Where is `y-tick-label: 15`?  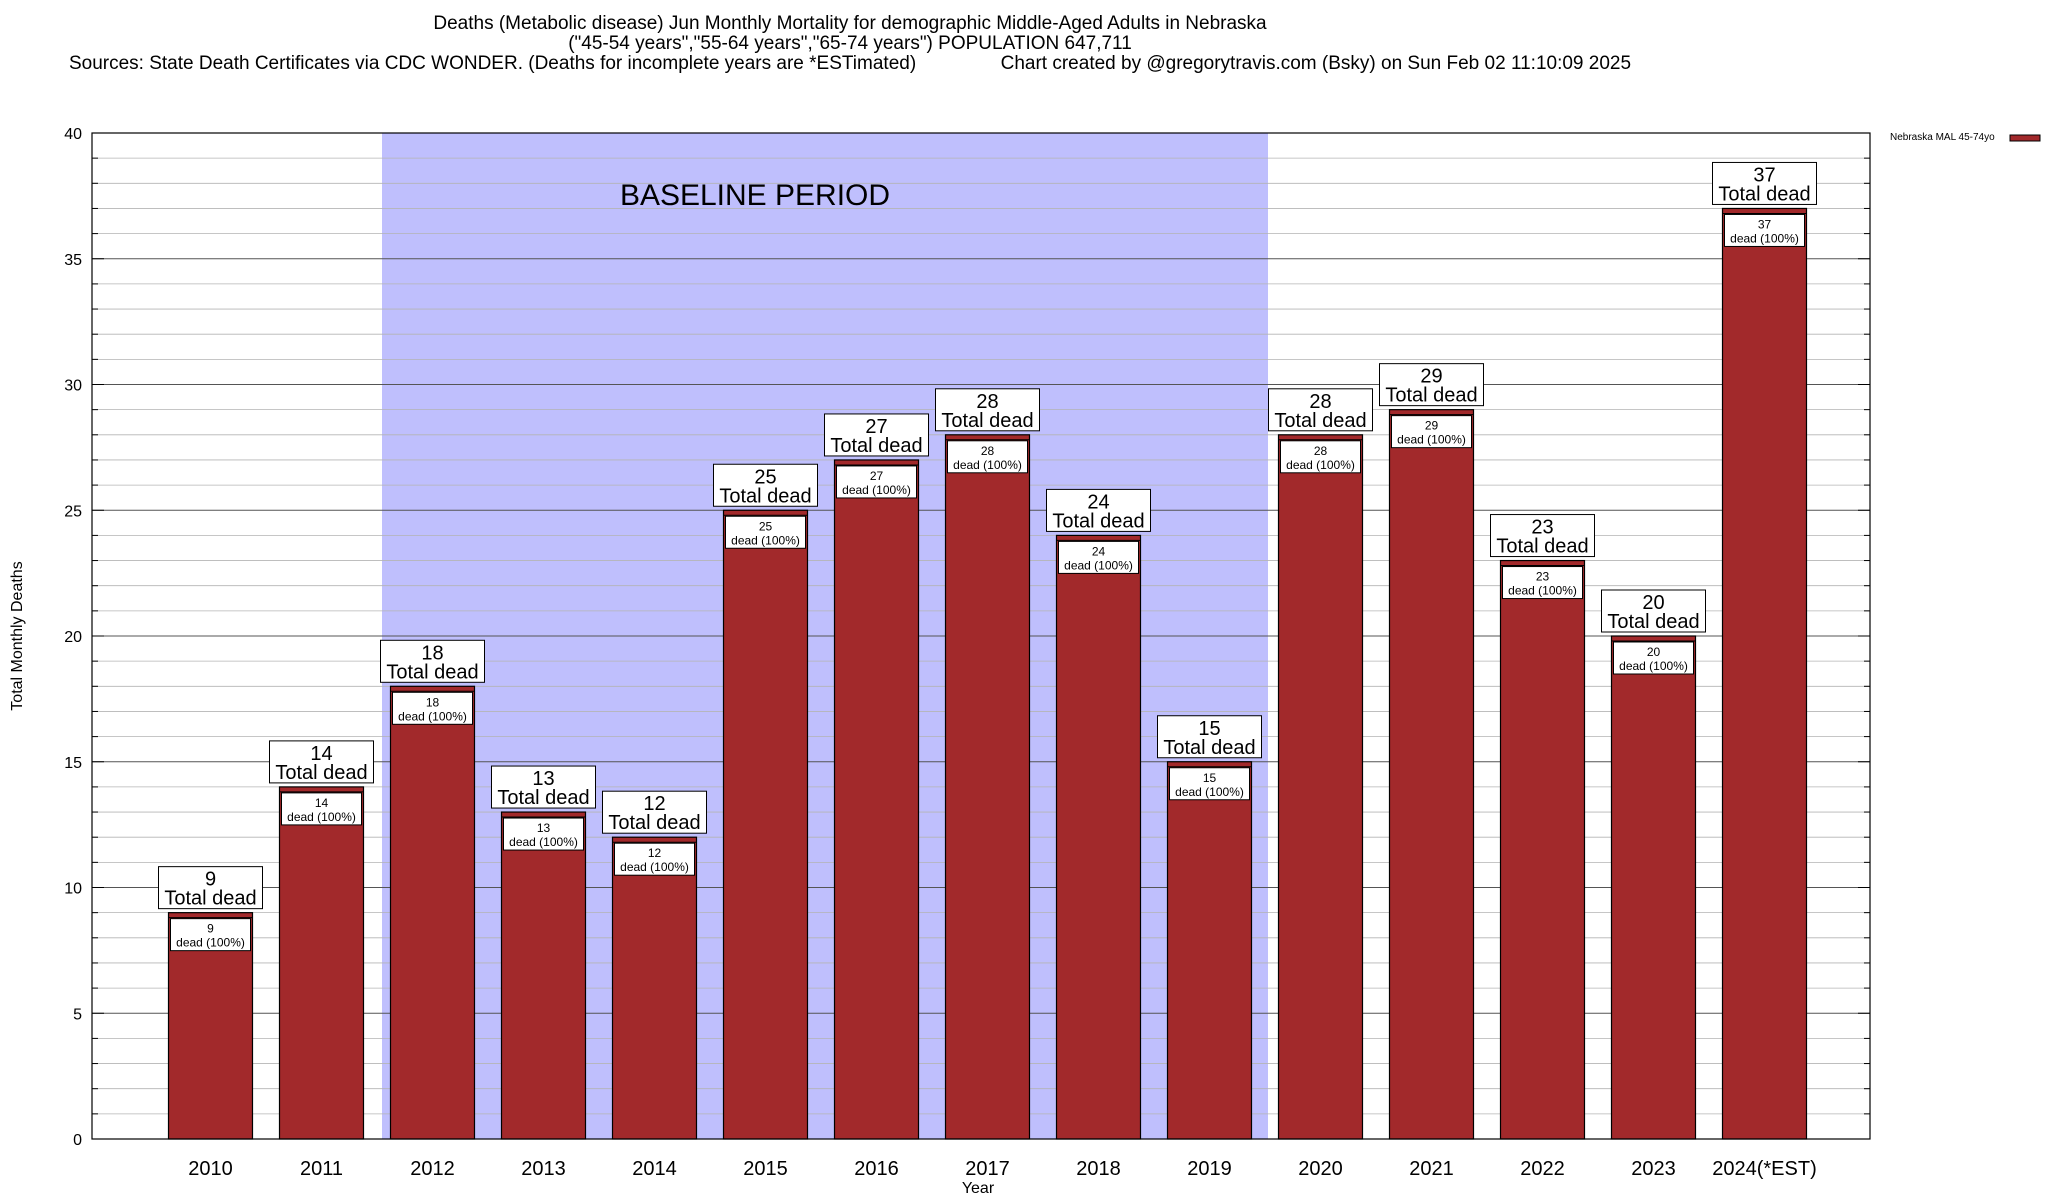
y-tick-label: 15 is located at coordinates (73, 763).